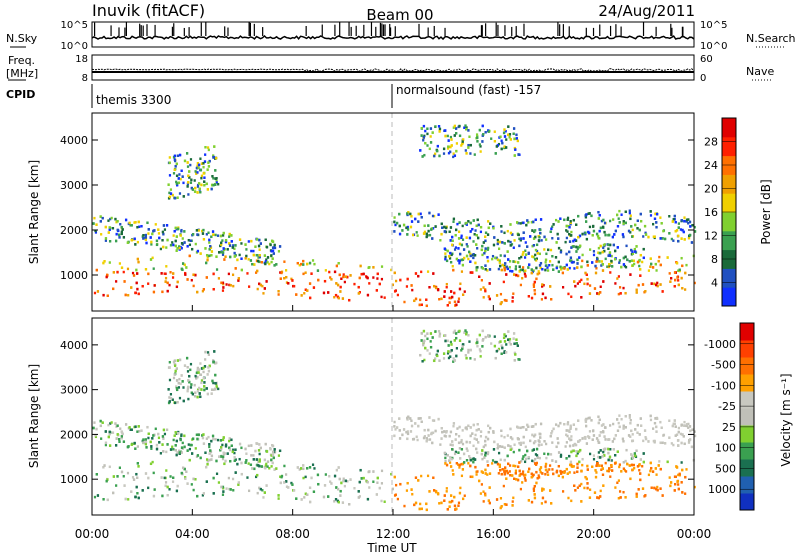  I want to click on power-ylabel: Slant Range [km], so click(34, 212).